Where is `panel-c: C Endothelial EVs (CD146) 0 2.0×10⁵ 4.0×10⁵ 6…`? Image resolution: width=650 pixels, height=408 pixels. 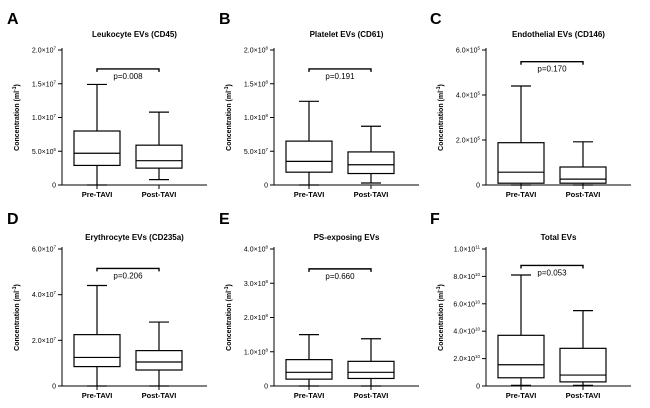 panel-c: C Endothelial EVs (CD146) 0 2.0×10⁵ 4.0×10⁵ 6… is located at coordinates (530, 105).